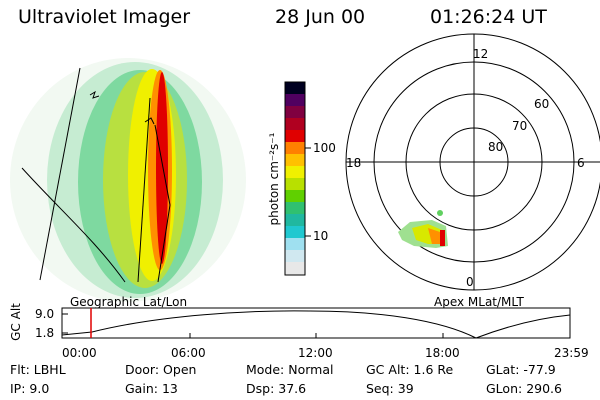 Image resolution: width=600 pixels, height=400 pixels. What do you see at coordinates (15, 322) in the screenshot?
I see `altitude-ylabel: GC Alt` at bounding box center [15, 322].